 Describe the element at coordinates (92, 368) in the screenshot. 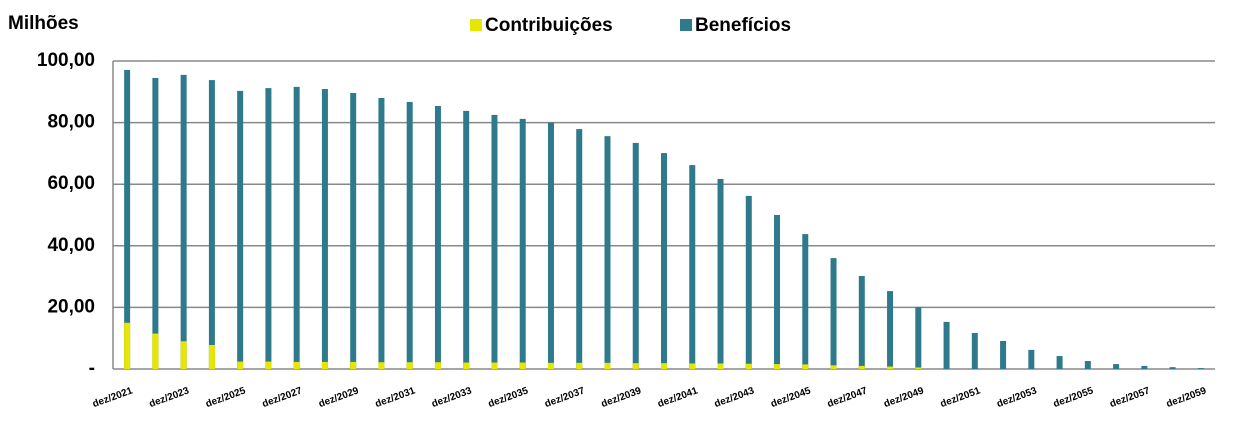

I see `y-tick-label: -` at that location.